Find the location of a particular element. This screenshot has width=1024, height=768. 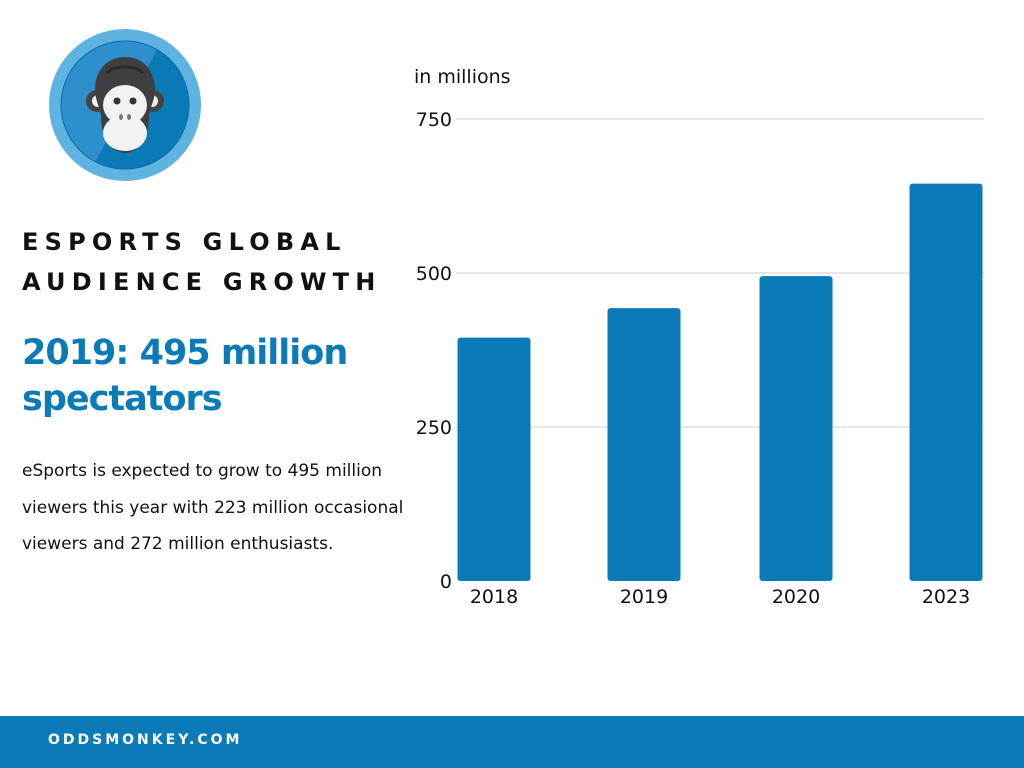

bar-2019 is located at coordinates (644, 444).